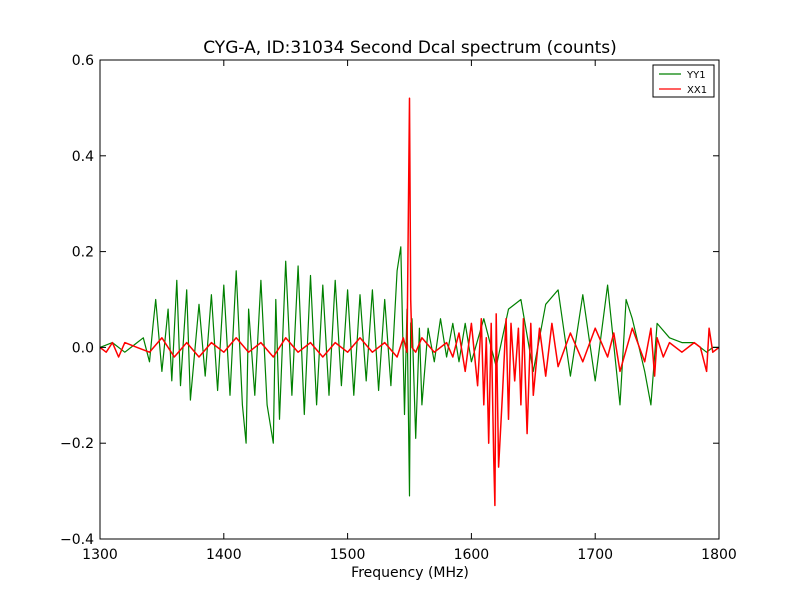 The height and width of the screenshot is (604, 800). What do you see at coordinates (683, 81) in the screenshot?
I see `legend-box` at bounding box center [683, 81].